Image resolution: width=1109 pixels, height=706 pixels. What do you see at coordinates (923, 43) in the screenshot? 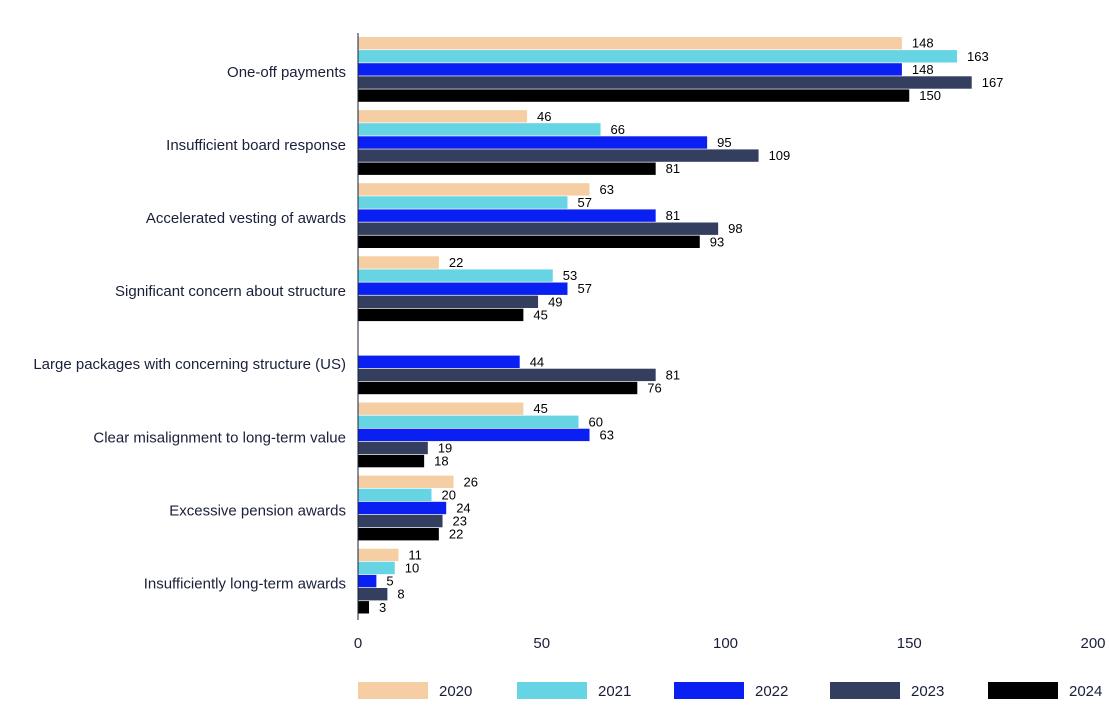
I see `value-label: 148` at bounding box center [923, 43].